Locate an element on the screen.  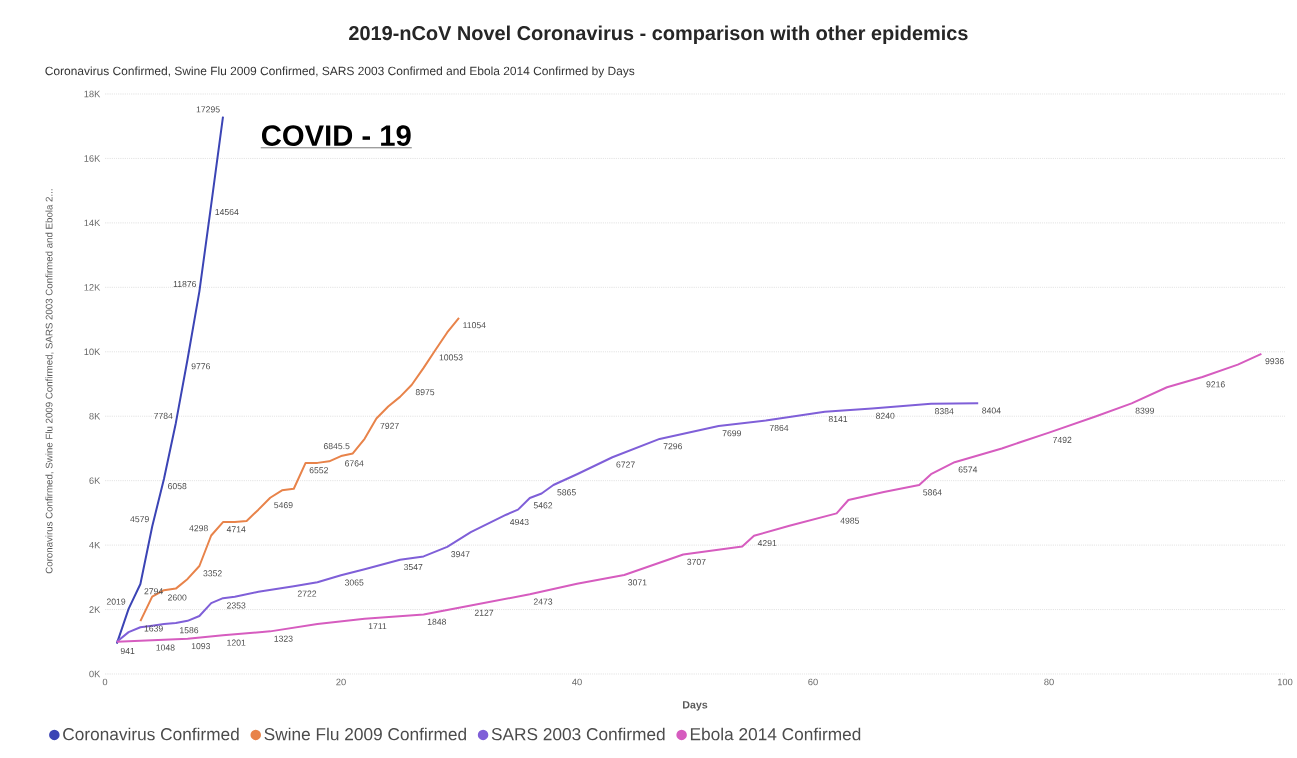
data-label: 2473 is located at coordinates (543, 601).